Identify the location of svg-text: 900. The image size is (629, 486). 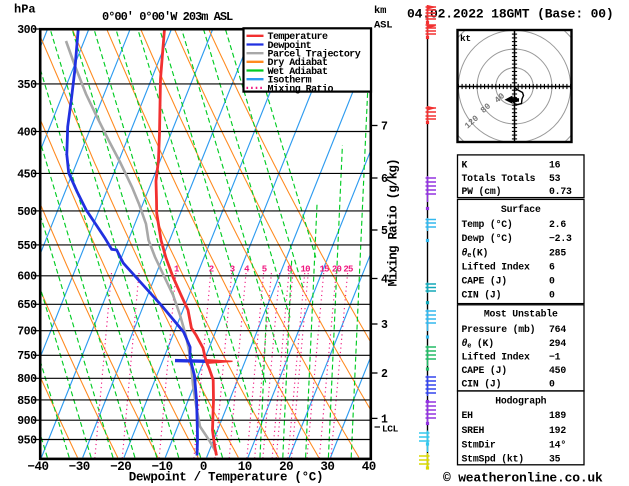
(27, 421).